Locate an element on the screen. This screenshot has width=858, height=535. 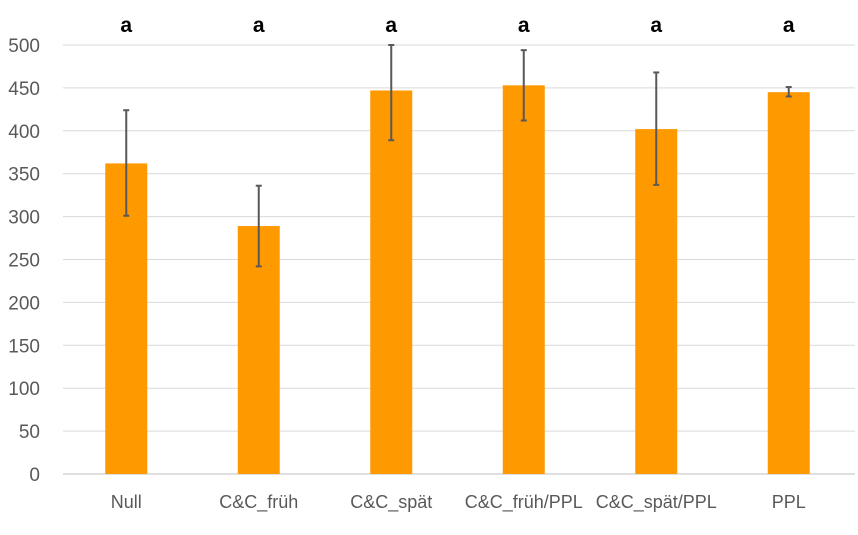
y-tick-label: 350 is located at coordinates (24, 175).